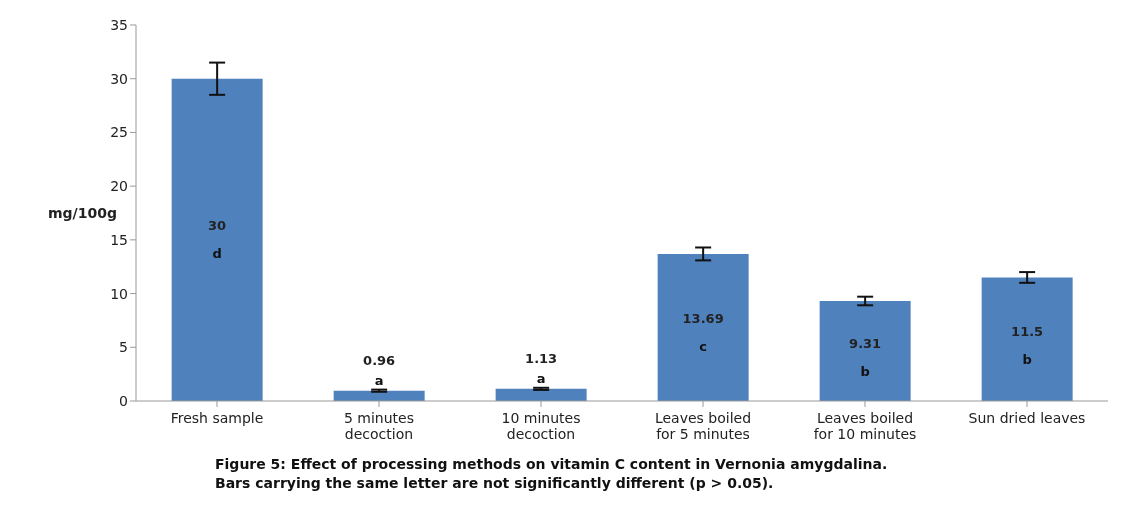  What do you see at coordinates (703, 319) in the screenshot?
I see `data-label: 13.69` at bounding box center [703, 319].